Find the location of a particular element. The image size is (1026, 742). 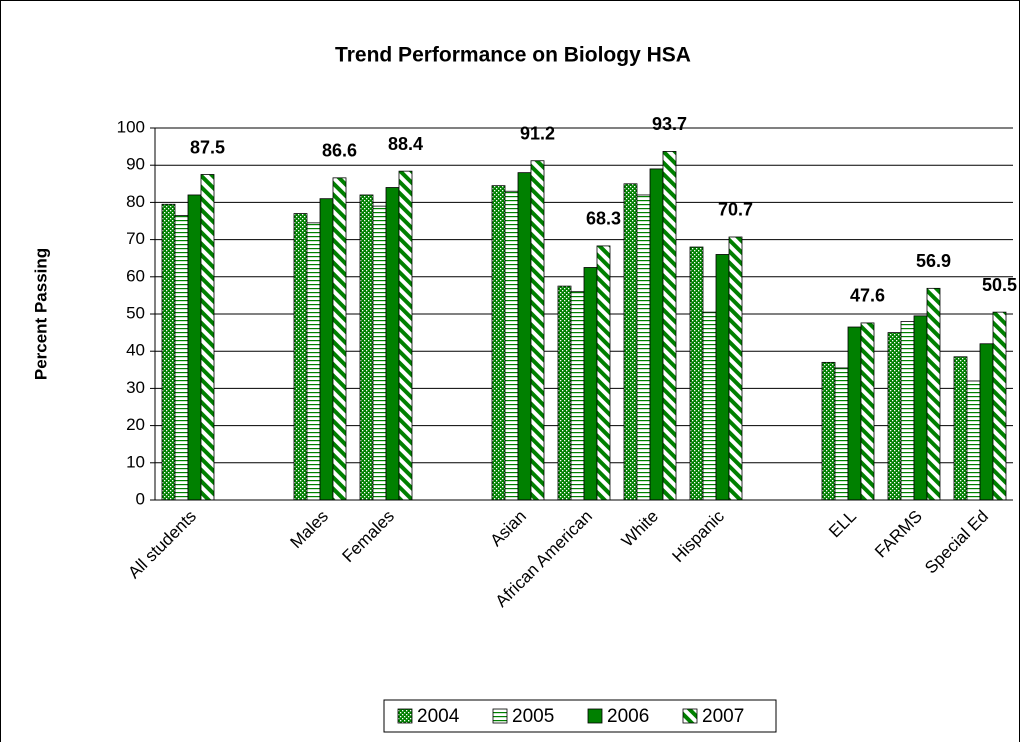

chart-title: Trend Performance on Biology HSA is located at coordinates (513, 55).